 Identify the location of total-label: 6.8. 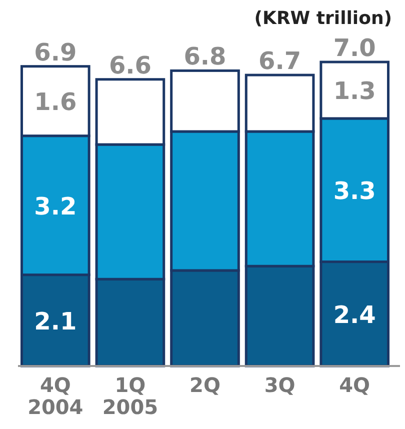
(205, 56).